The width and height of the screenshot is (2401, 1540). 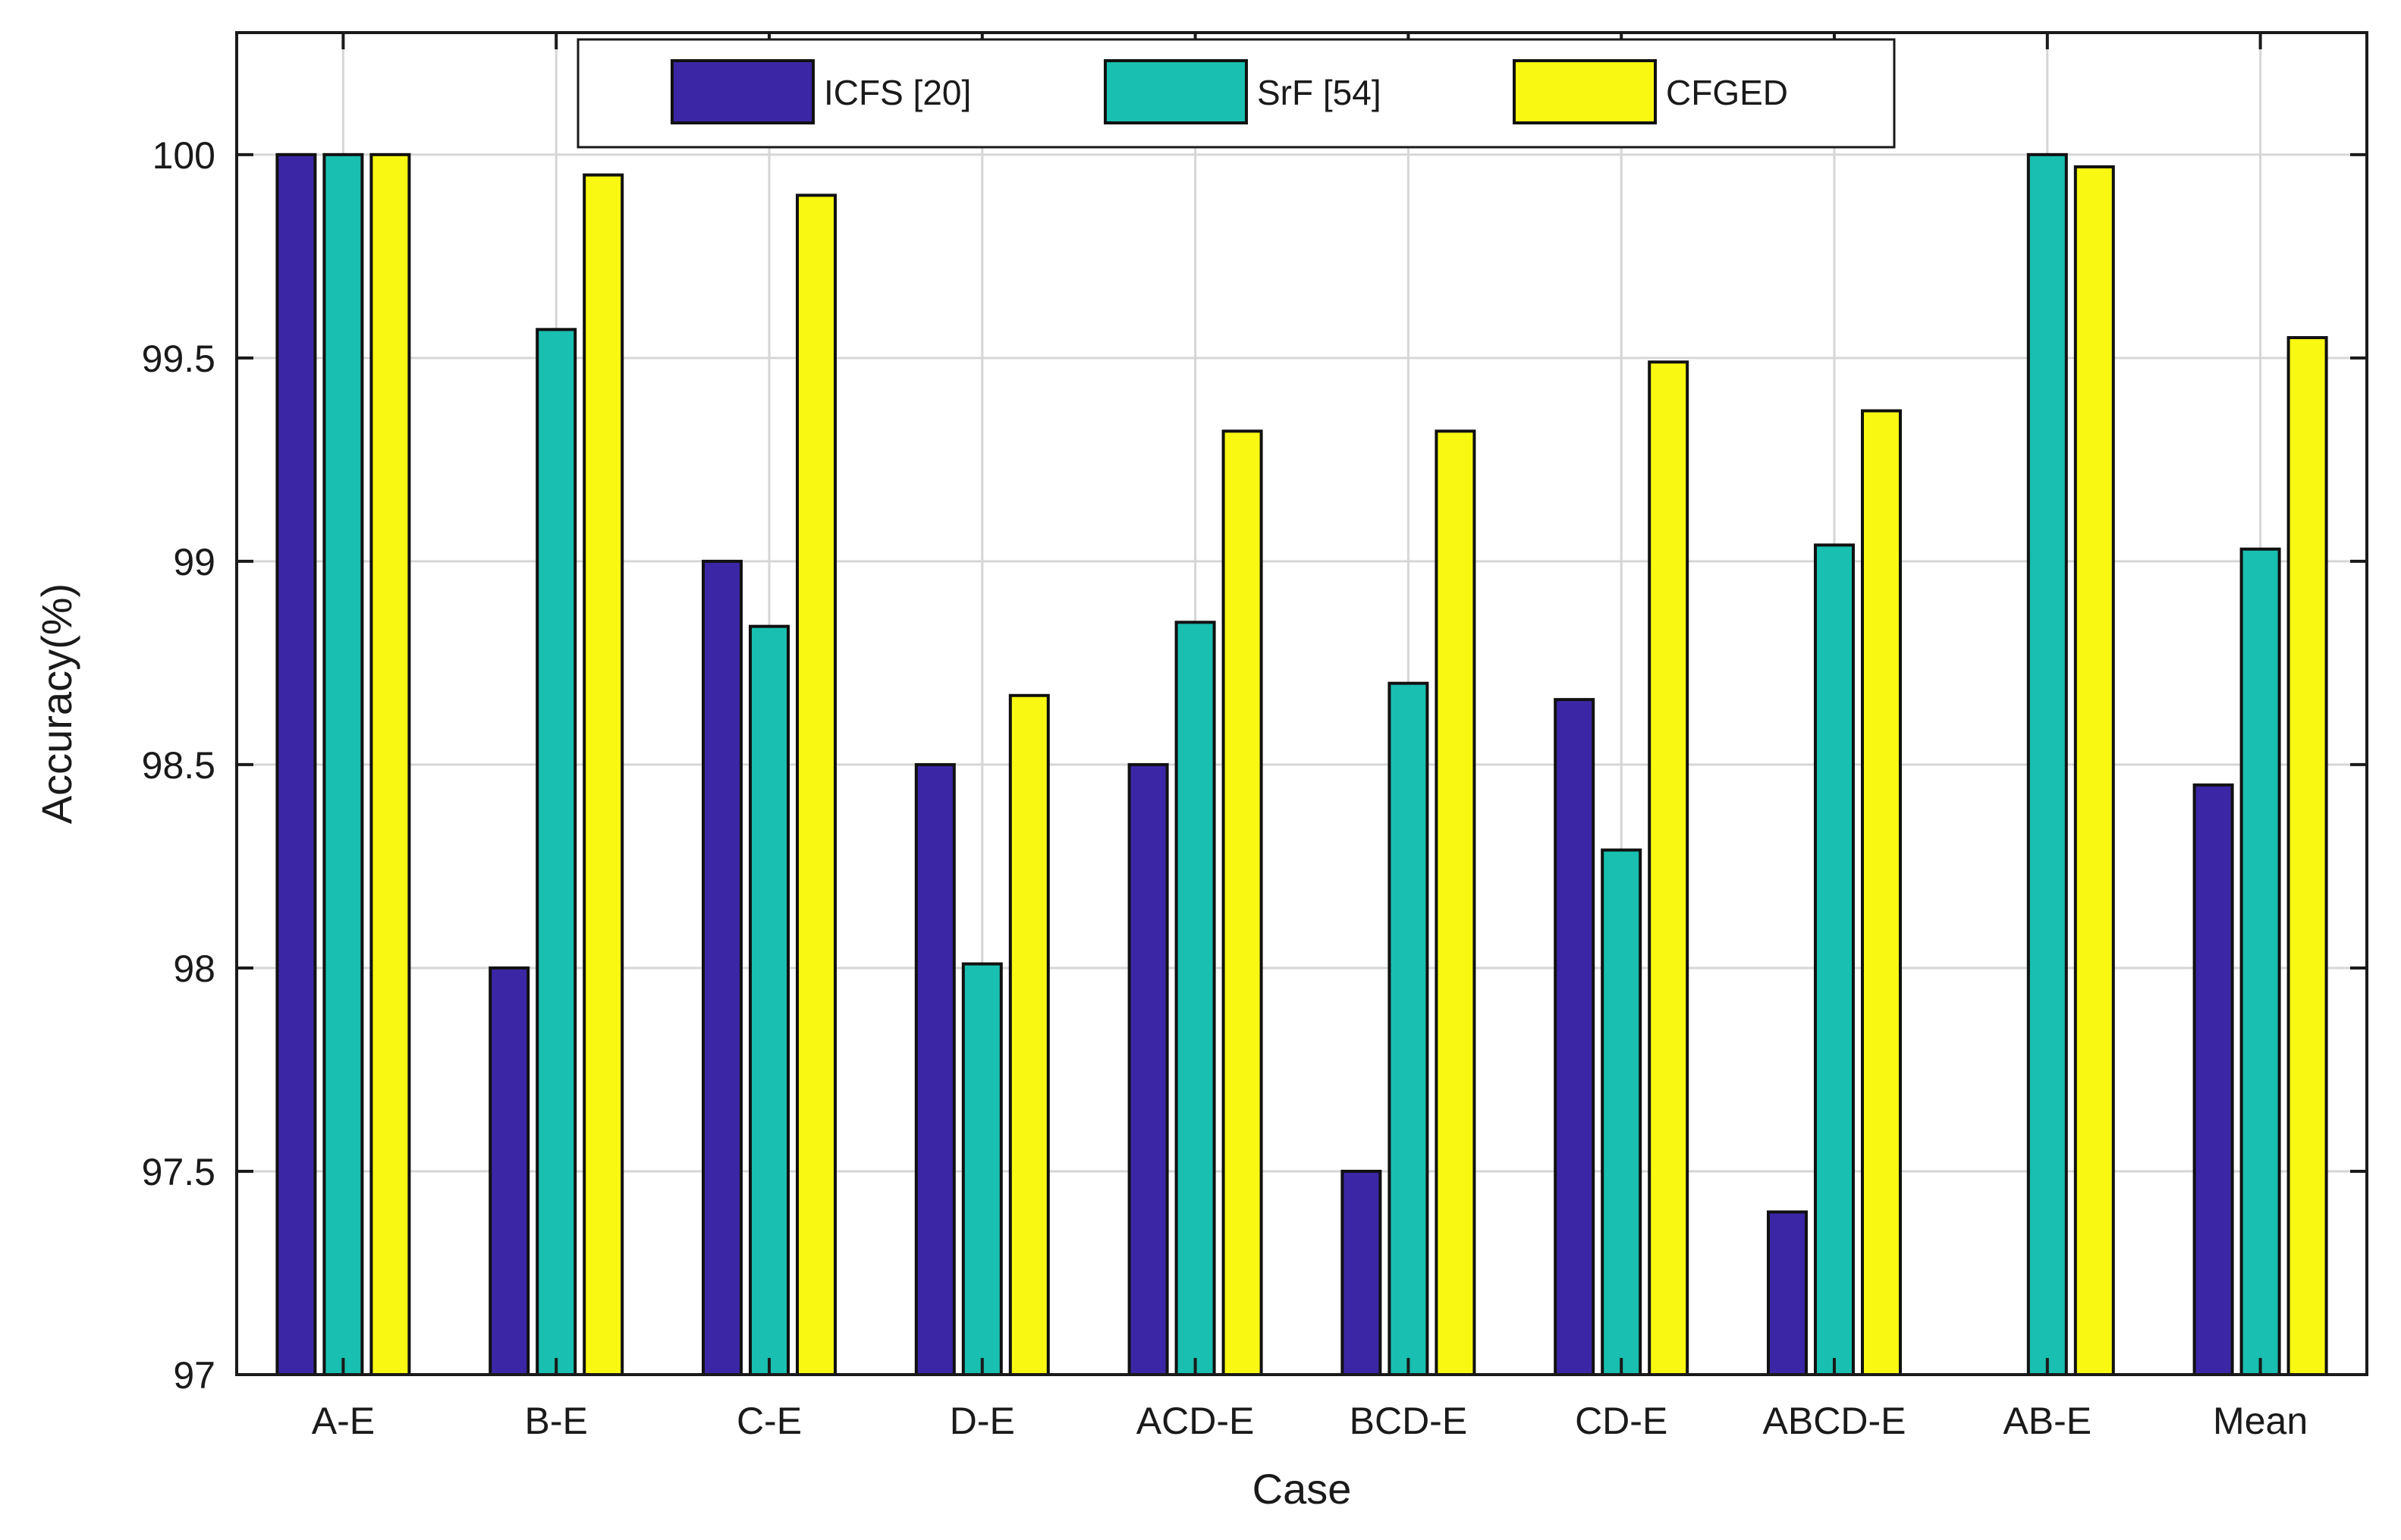 I want to click on y-tick-label: 97.5, so click(x=178, y=1172).